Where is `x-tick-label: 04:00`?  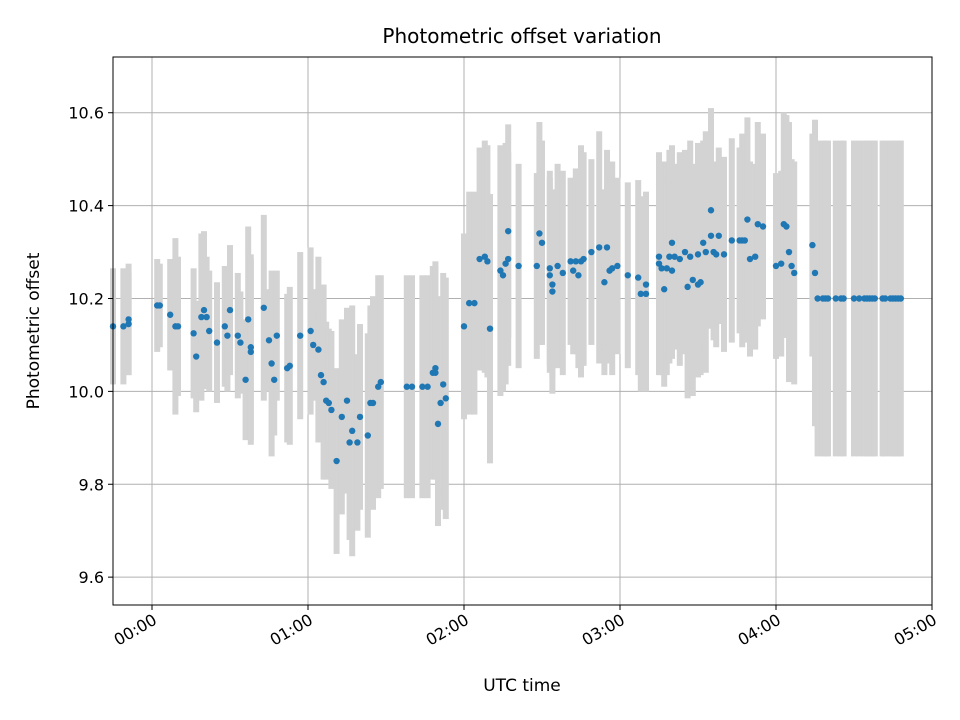 x-tick-label: 04:00 is located at coordinates (759, 630).